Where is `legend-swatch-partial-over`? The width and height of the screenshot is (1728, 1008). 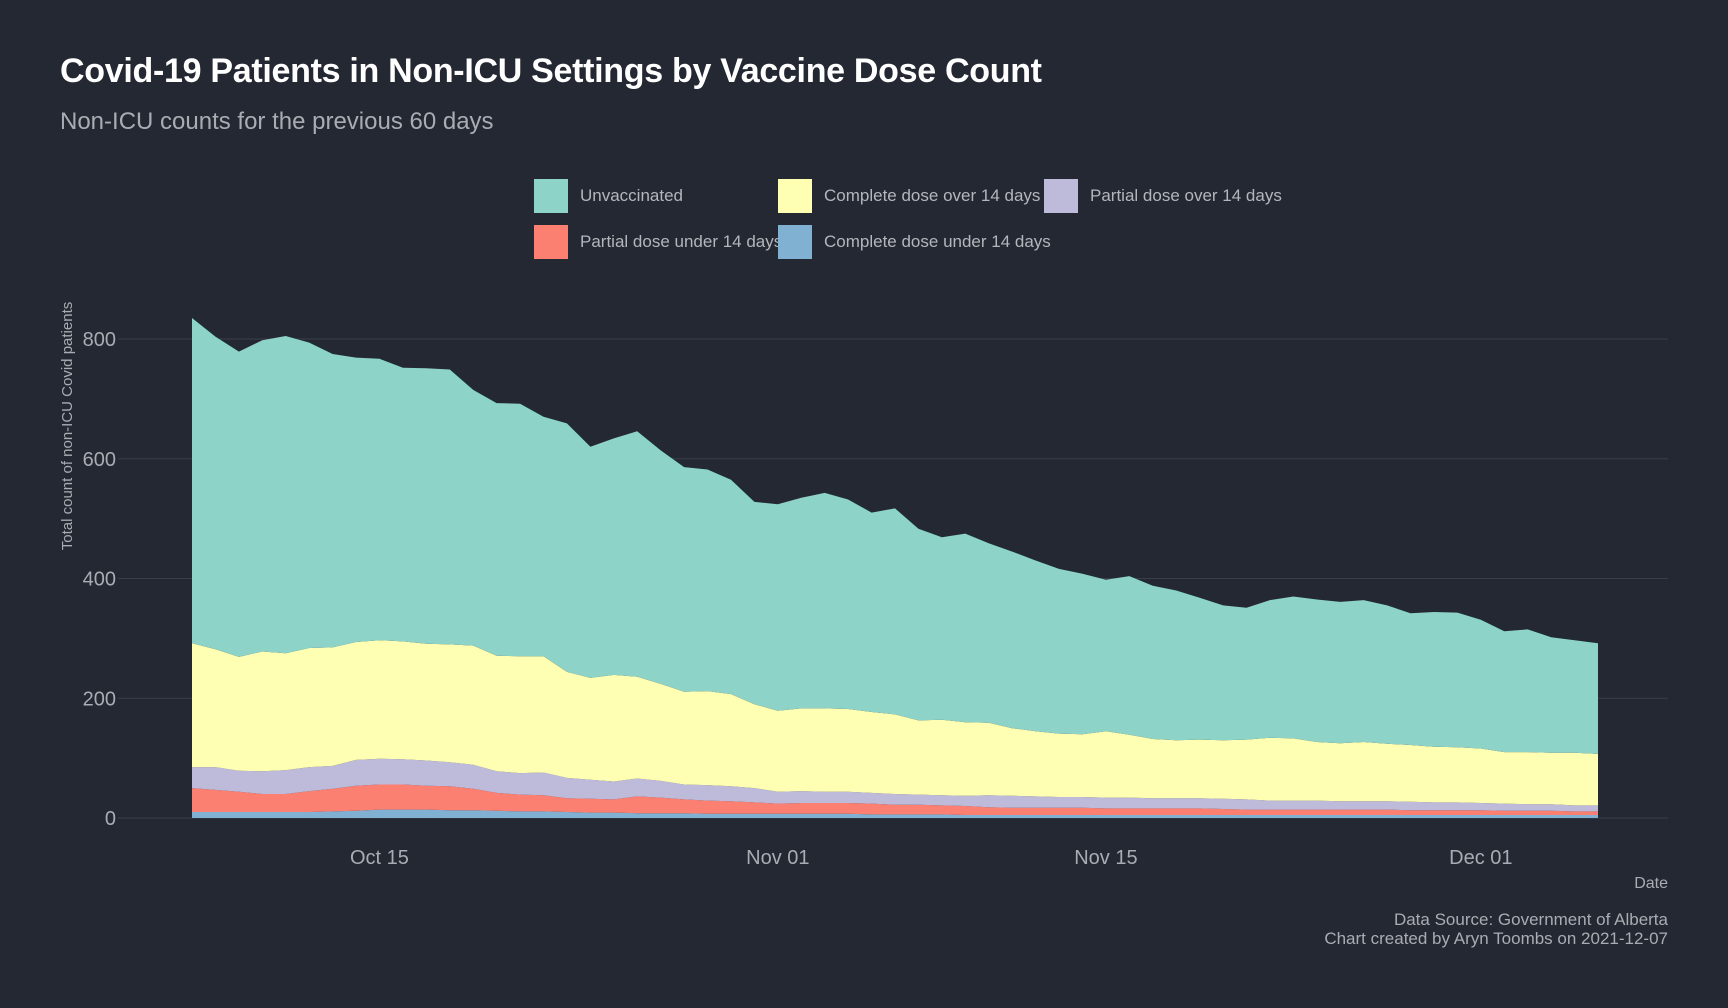 legend-swatch-partial-over is located at coordinates (1061, 196).